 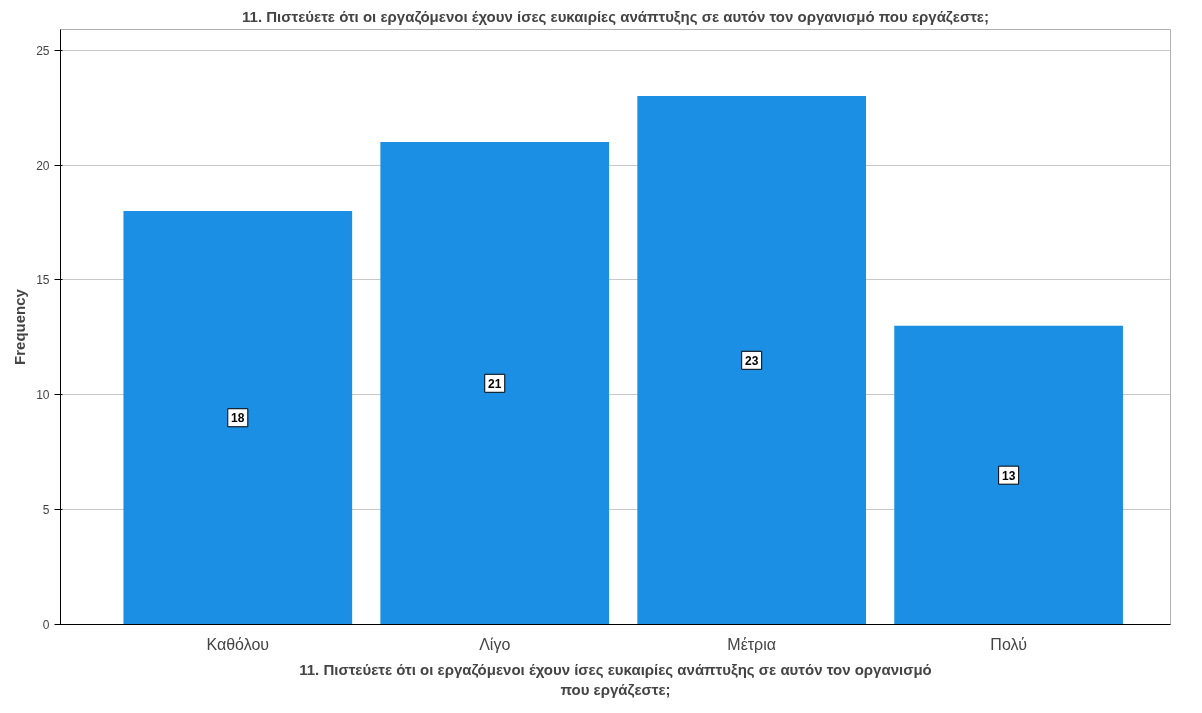 What do you see at coordinates (43, 280) in the screenshot?
I see `y-tick-label: 15` at bounding box center [43, 280].